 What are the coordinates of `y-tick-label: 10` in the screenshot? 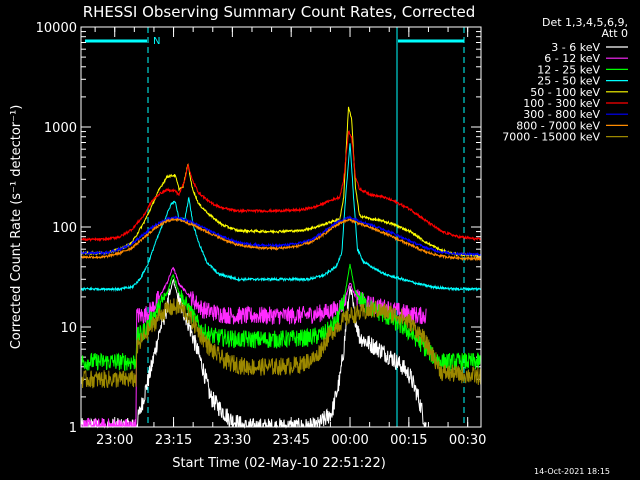 It's located at (68, 328).